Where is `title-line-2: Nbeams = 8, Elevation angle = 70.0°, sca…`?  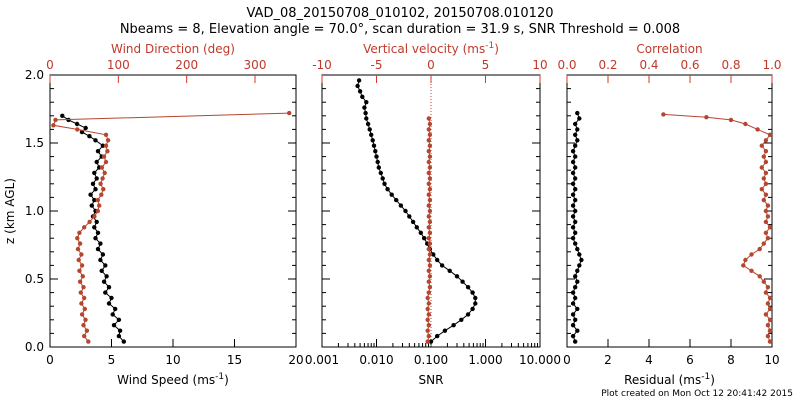 title-line-2: Nbeams = 8, Elevation angle = 70.0°, sca… is located at coordinates (400, 29).